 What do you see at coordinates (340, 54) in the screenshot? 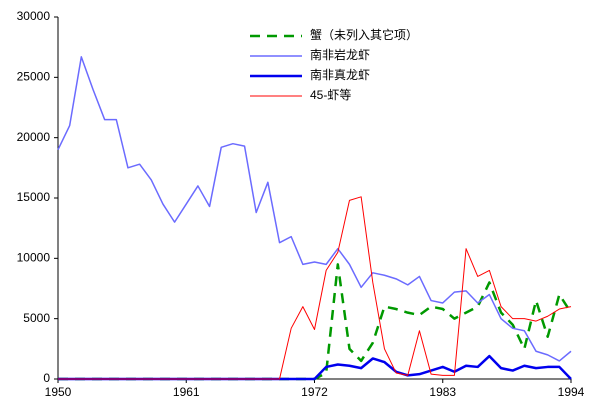
I see `legend-label: 南非岩龙虾` at bounding box center [340, 54].